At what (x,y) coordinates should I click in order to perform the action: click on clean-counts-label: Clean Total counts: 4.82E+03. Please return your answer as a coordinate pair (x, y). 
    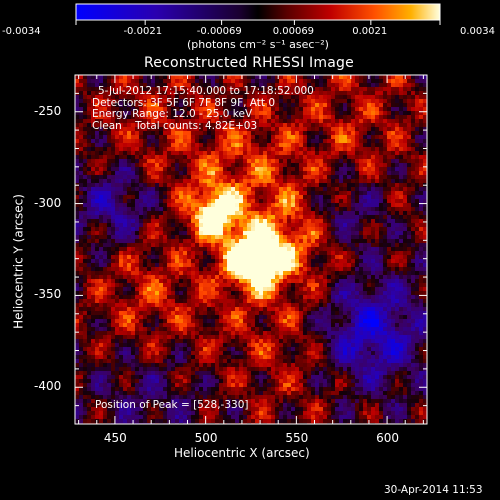
    Looking at the image, I should click on (175, 125).